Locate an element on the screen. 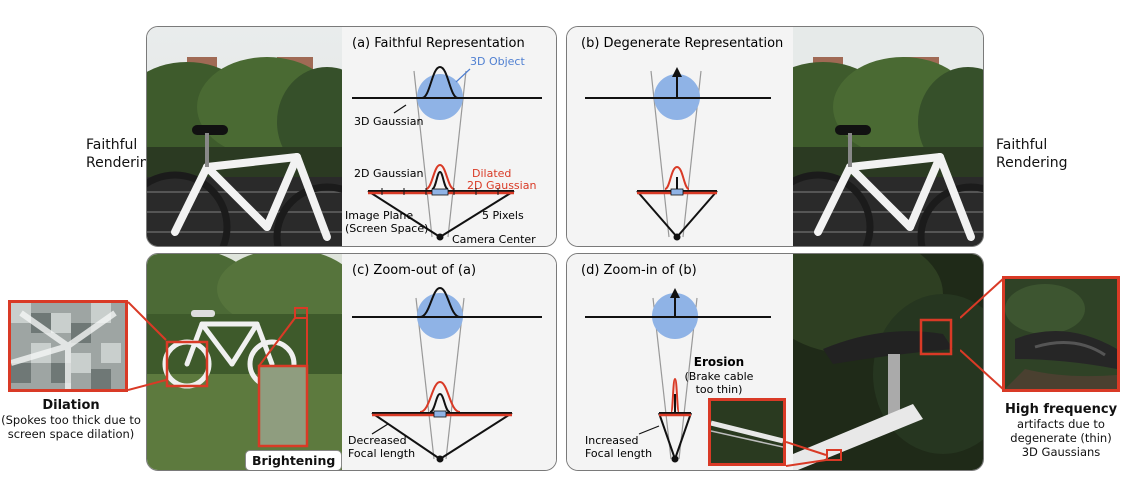 The image size is (1134, 486). dilated-label-2: 2D Gaussian is located at coordinates (501, 185).